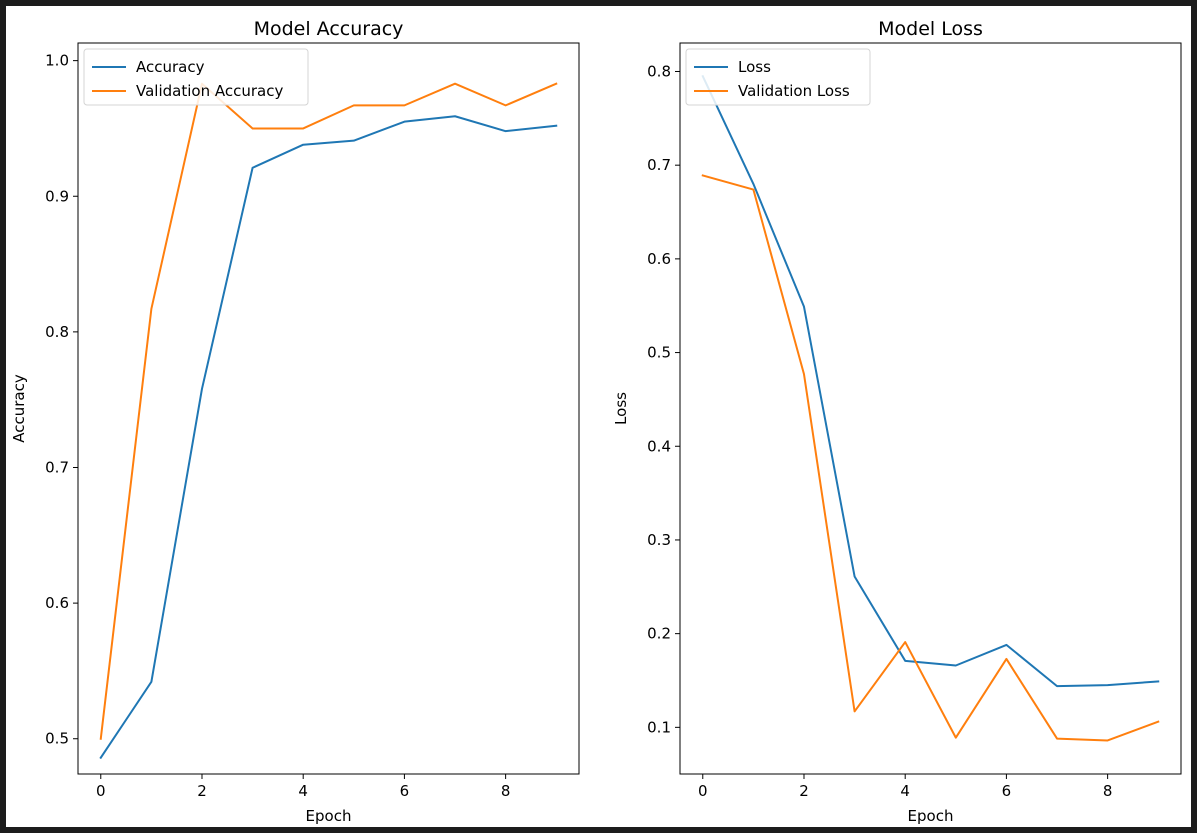  What do you see at coordinates (930, 29) in the screenshot?
I see `chart-title: Model Loss` at bounding box center [930, 29].